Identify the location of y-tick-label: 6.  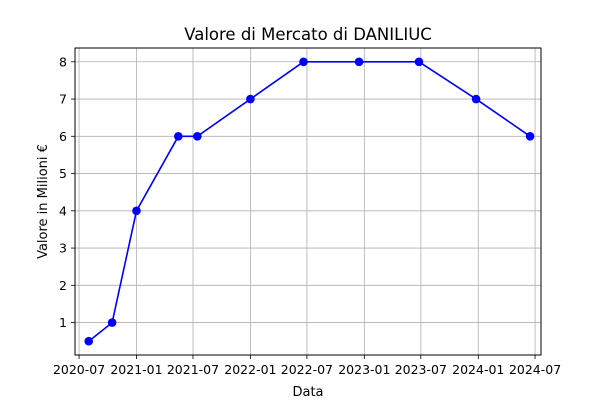
(63, 136).